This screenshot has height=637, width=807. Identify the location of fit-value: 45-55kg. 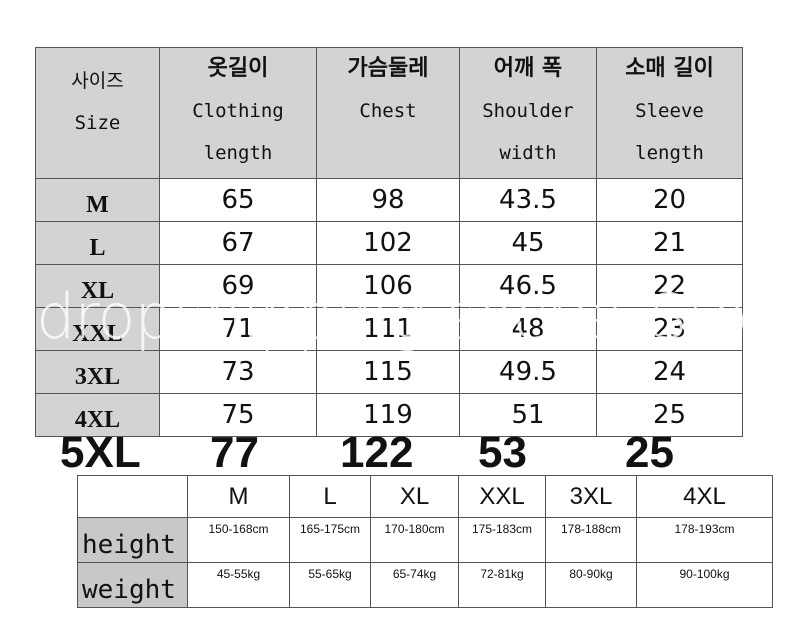
(238, 585).